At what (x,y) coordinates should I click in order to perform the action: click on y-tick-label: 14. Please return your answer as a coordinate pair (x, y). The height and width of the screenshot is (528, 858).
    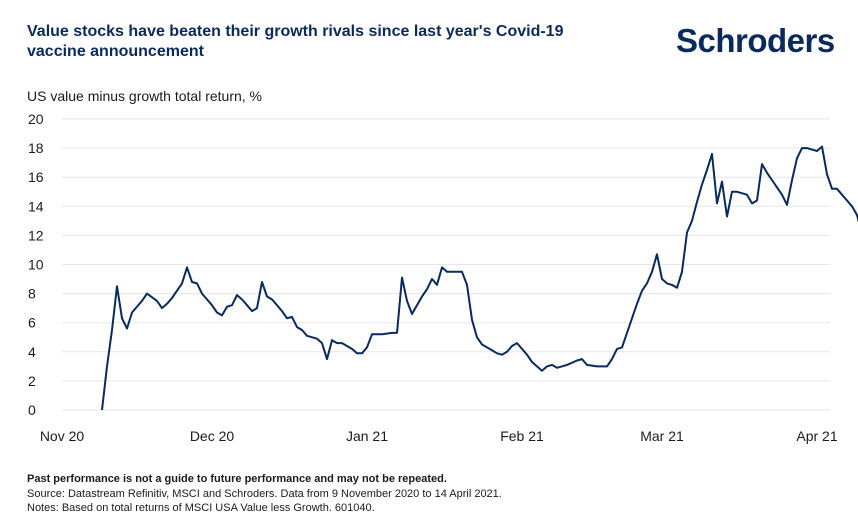
    Looking at the image, I should click on (36, 206).